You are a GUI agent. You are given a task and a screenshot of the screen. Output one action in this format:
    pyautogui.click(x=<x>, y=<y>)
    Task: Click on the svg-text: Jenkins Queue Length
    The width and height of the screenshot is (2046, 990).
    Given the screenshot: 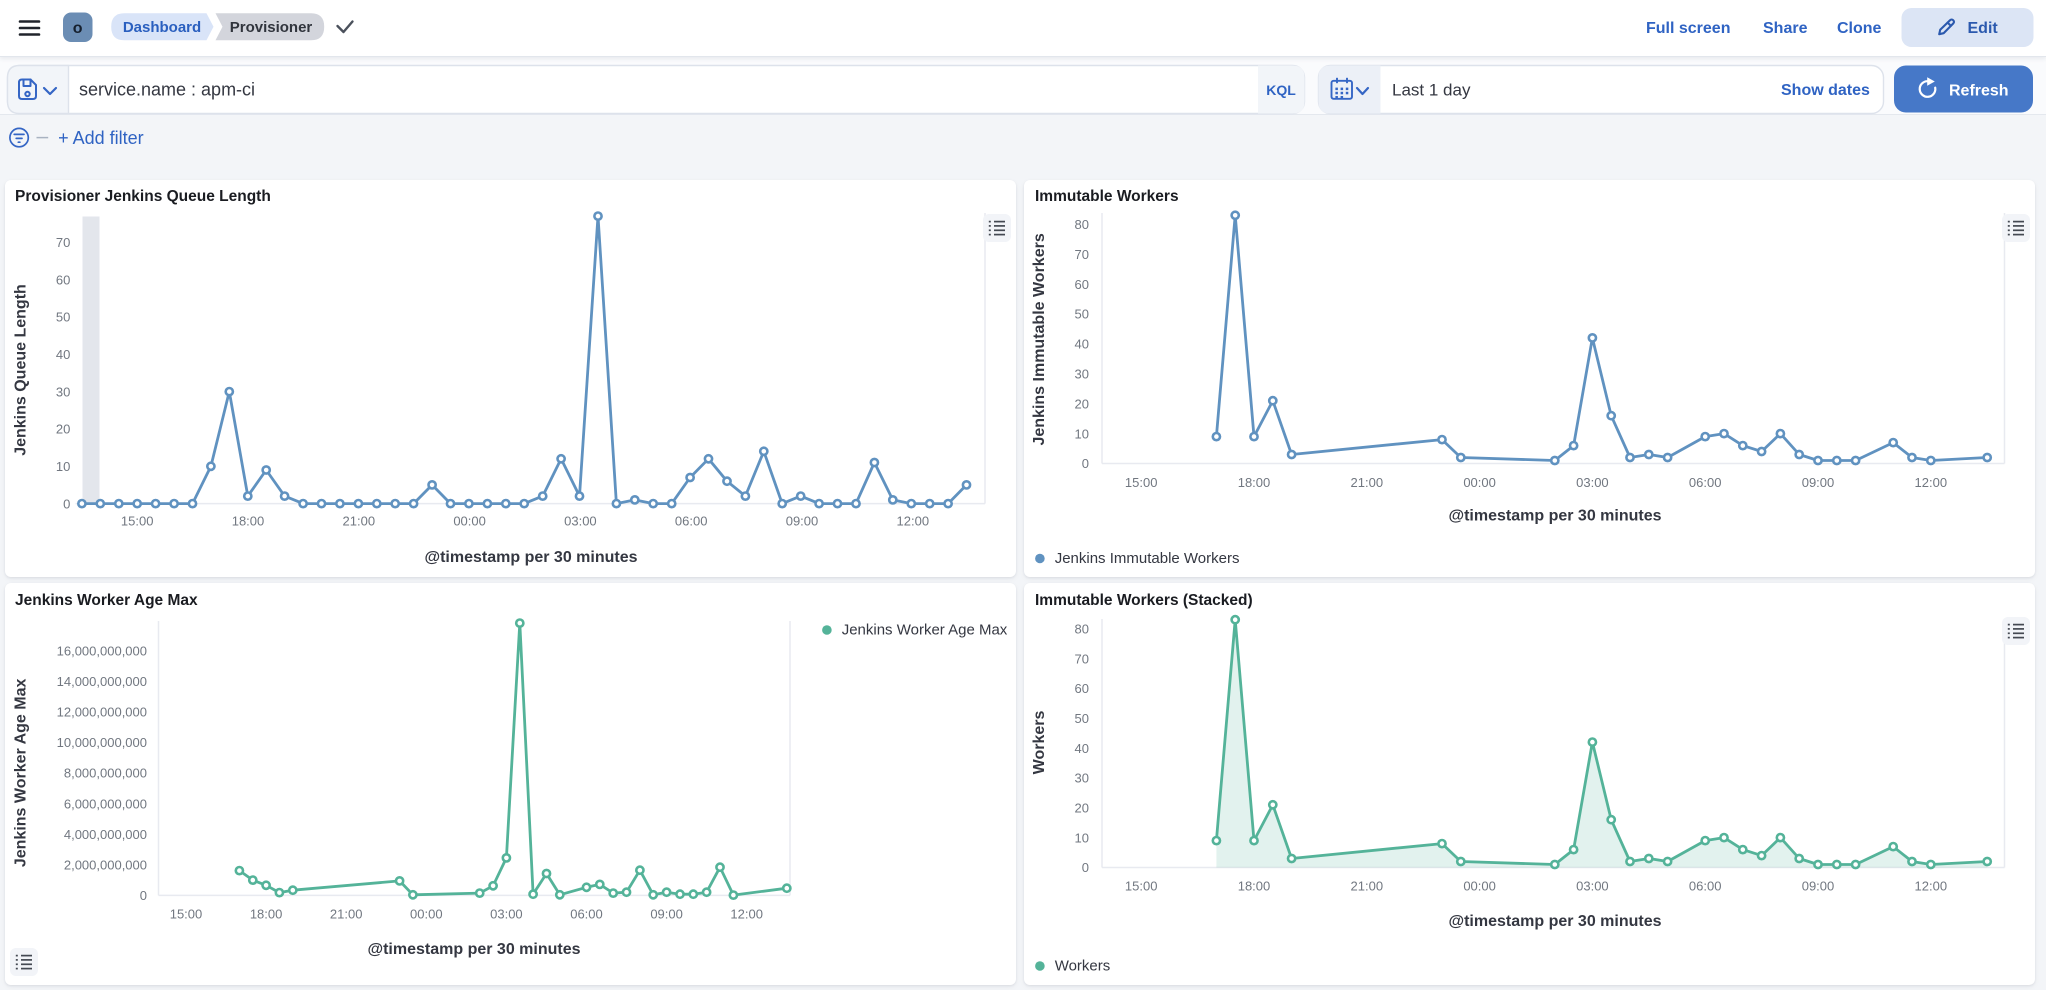 What is the action you would take?
    pyautogui.click(x=20, y=370)
    